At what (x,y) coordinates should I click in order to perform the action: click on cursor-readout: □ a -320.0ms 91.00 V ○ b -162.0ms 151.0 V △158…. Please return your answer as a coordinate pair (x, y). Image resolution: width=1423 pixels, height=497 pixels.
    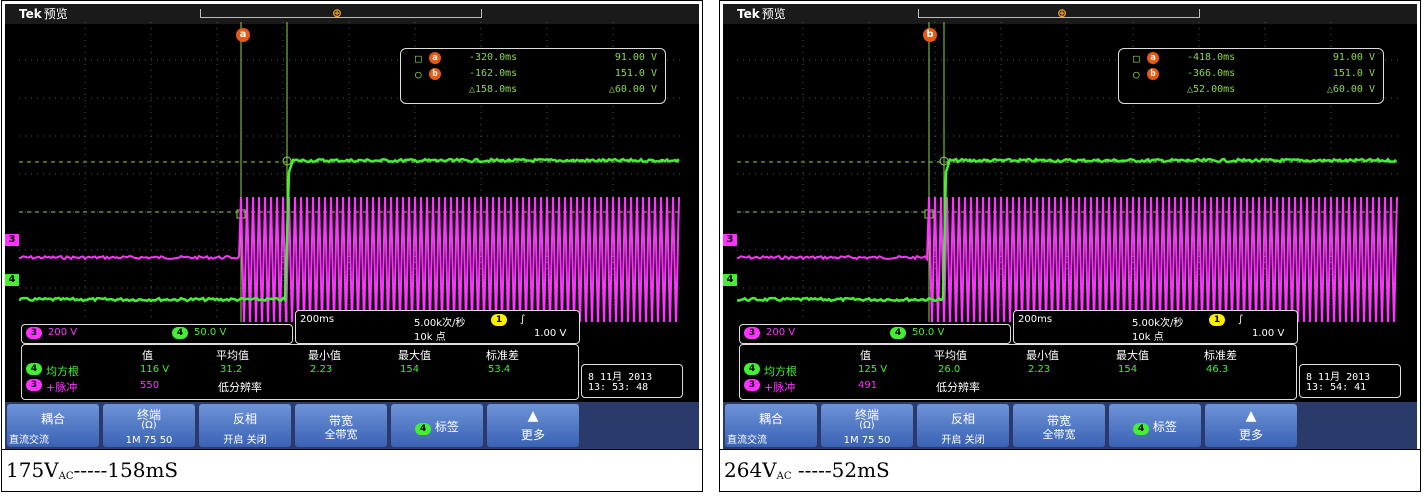
    Looking at the image, I should click on (533, 76).